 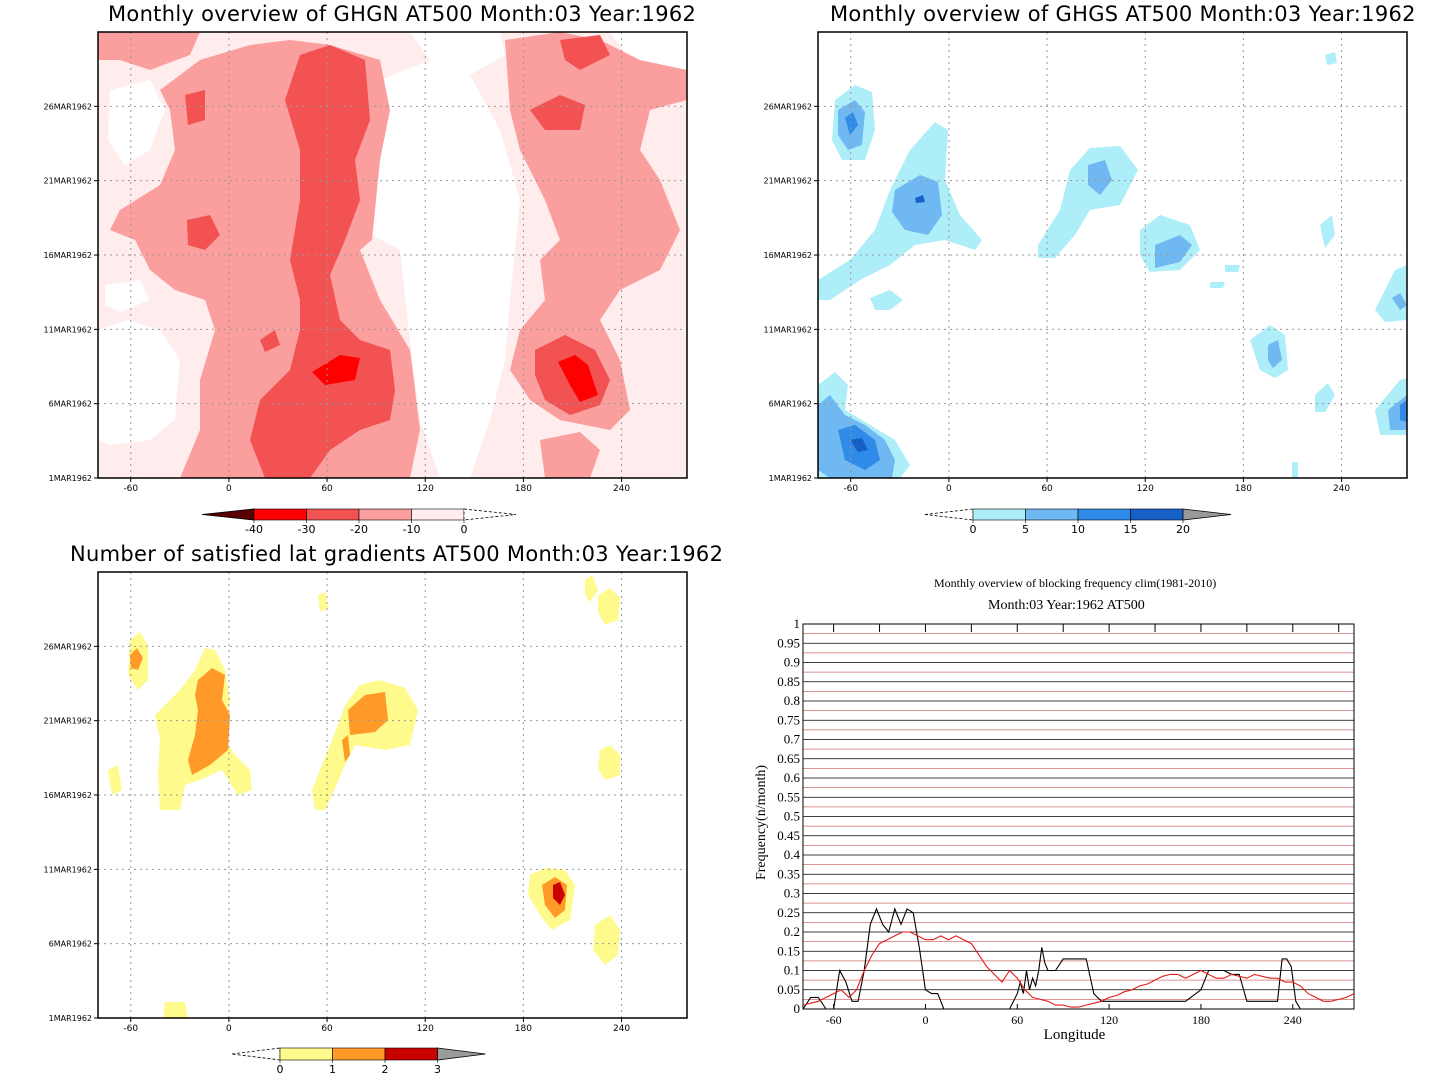 What do you see at coordinates (792, 739) in the screenshot?
I see `blocking-ytick-label: 0.7` at bounding box center [792, 739].